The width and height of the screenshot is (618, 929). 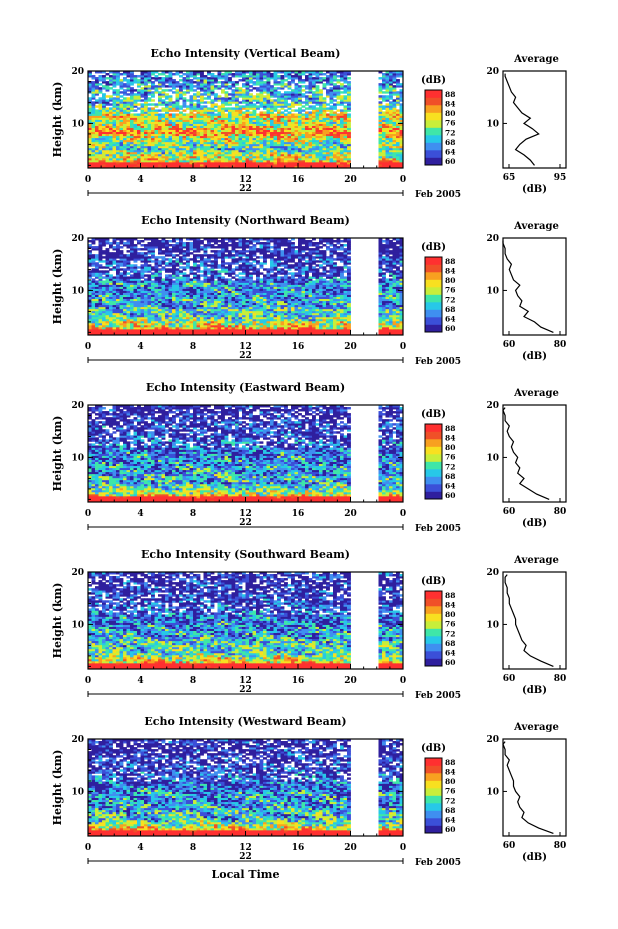 What do you see at coordinates (450, 104) in the screenshot?
I see `colorbar-tick-label: 84` at bounding box center [450, 104].